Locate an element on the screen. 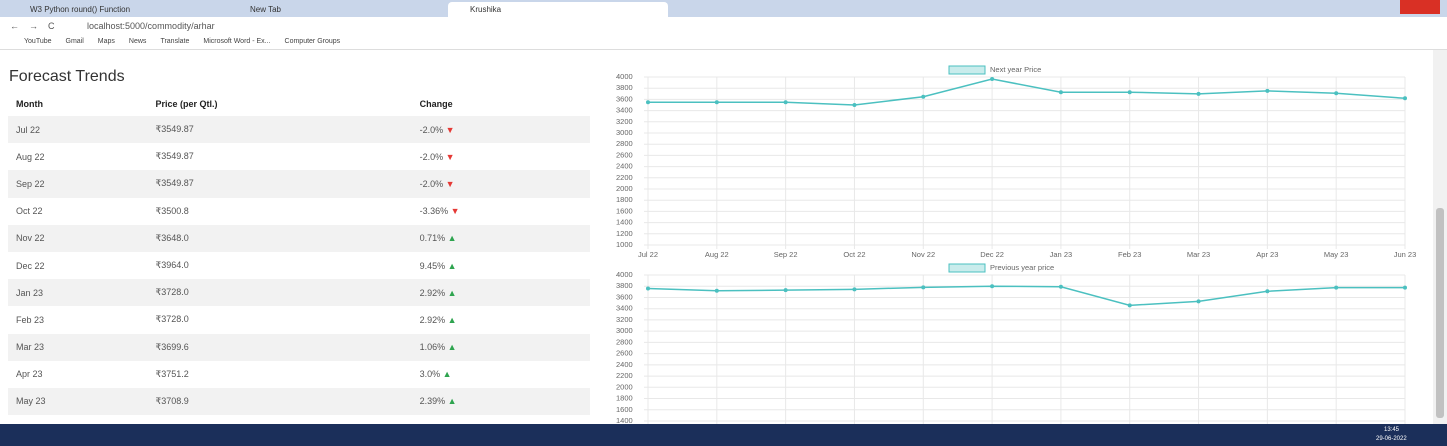  table-cell: ₹3648.0 is located at coordinates (279, 238).